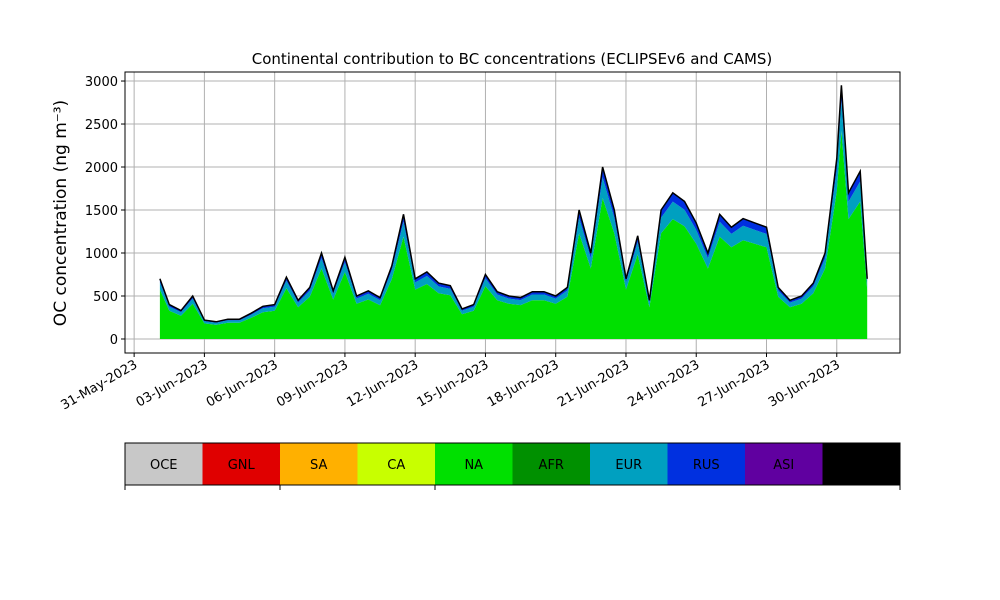 Image resolution: width=1000 pixels, height=600 pixels. I want to click on legend-label: GNL, so click(242, 465).